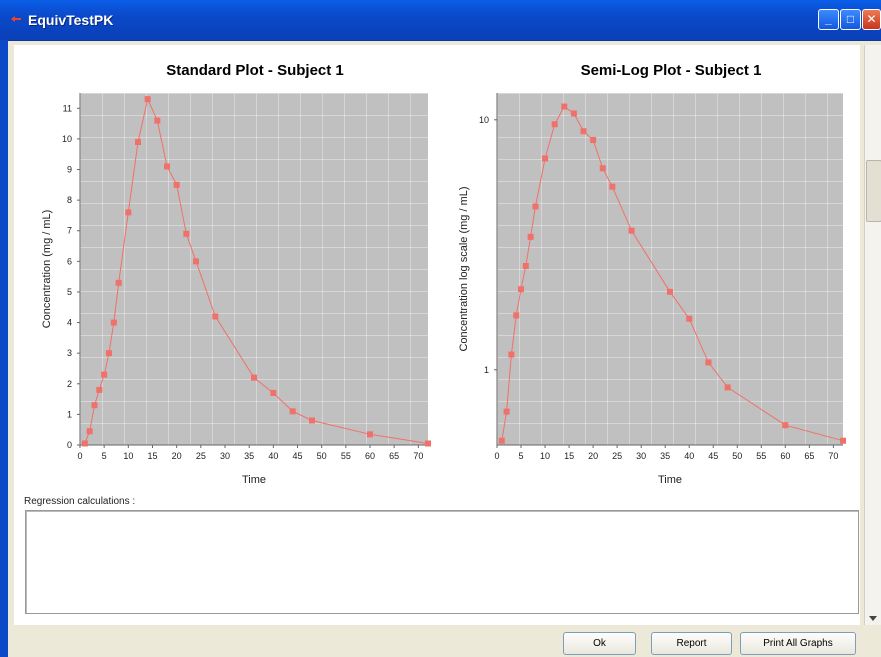 Image resolution: width=881 pixels, height=657 pixels. I want to click on y-axis-label: Concentration (mg / mL), so click(47, 269).